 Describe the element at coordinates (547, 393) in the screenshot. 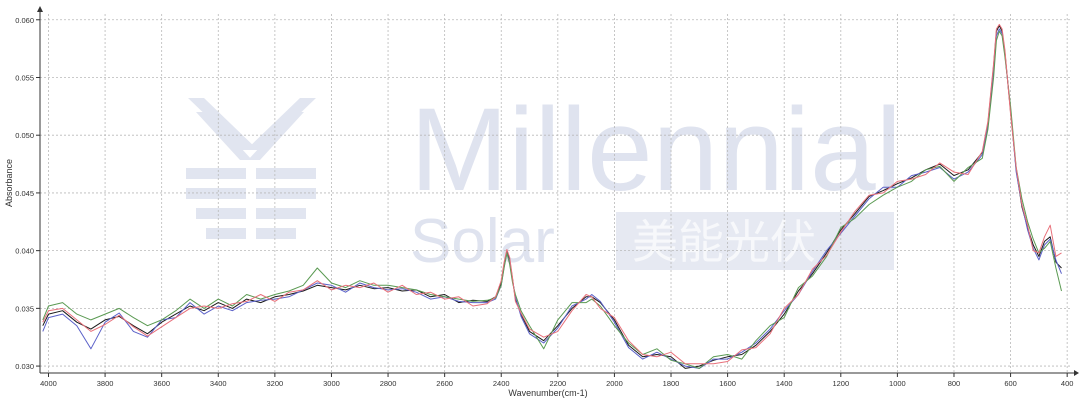

I see `x-axis-title: Wavenumber(cm-1)` at that location.